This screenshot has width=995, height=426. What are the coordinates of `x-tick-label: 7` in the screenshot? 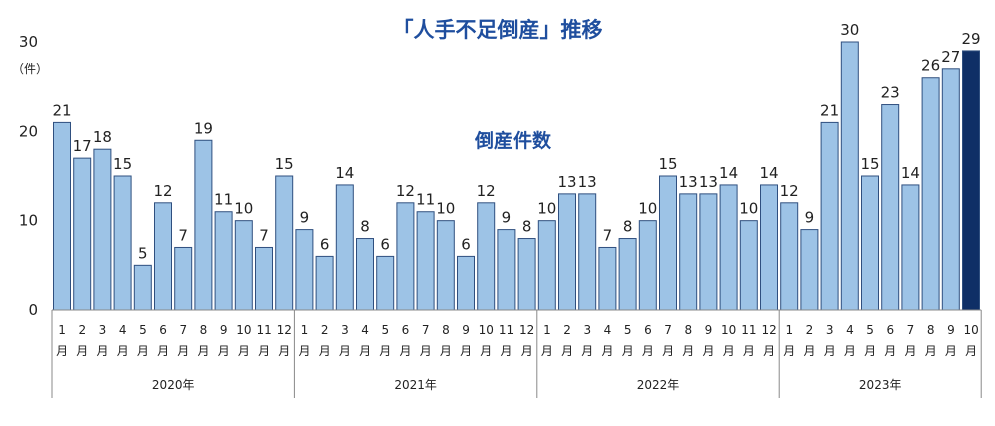 It's located at (668, 330).